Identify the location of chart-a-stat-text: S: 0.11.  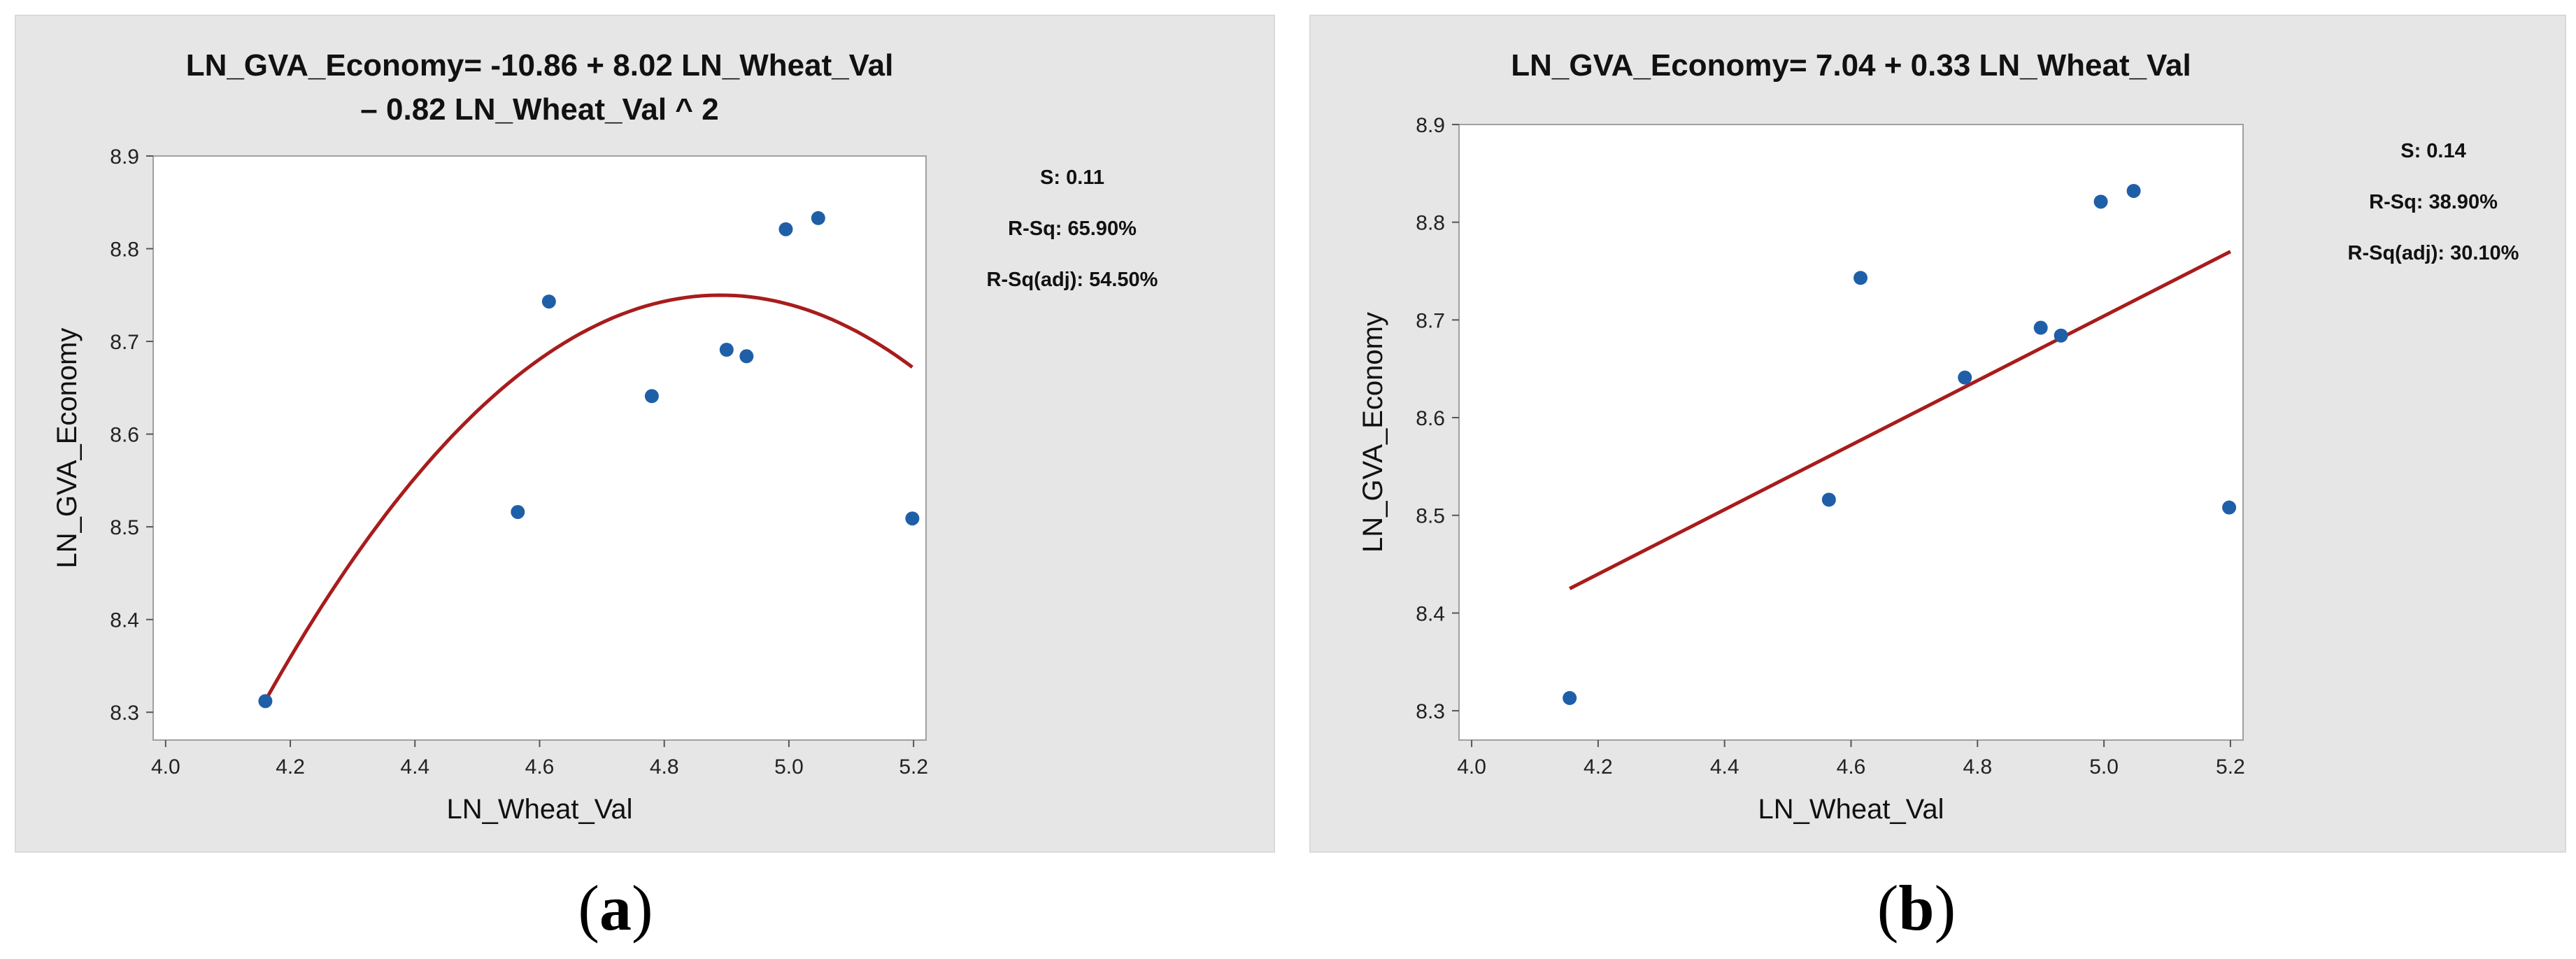
(1072, 177).